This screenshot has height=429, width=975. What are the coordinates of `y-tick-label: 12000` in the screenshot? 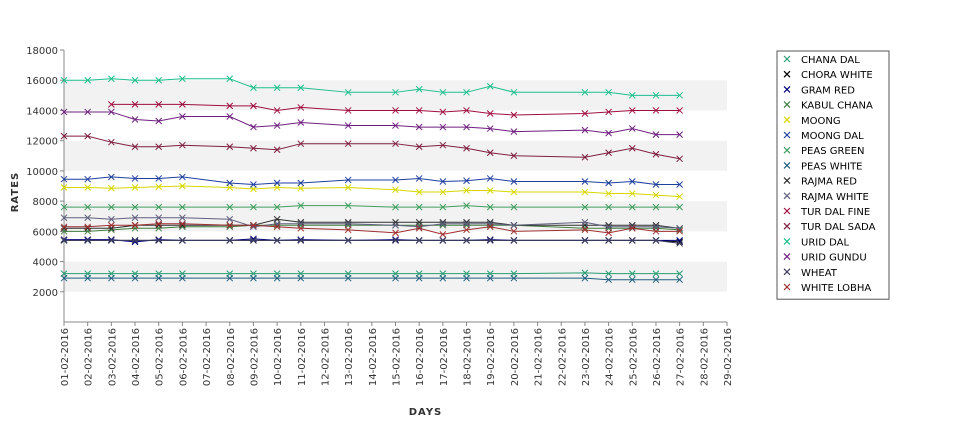 It's located at (42, 142).